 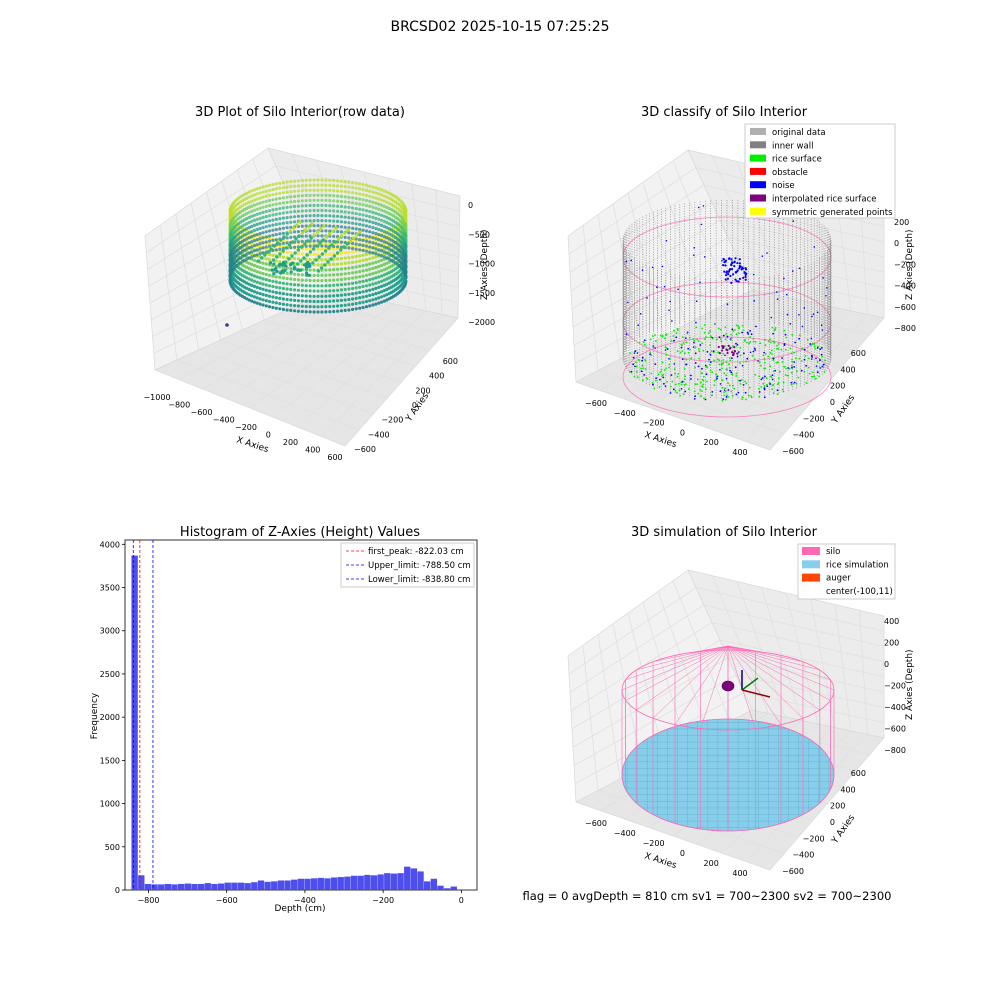 I want to click on legend-label: inner wall, so click(x=792, y=146).